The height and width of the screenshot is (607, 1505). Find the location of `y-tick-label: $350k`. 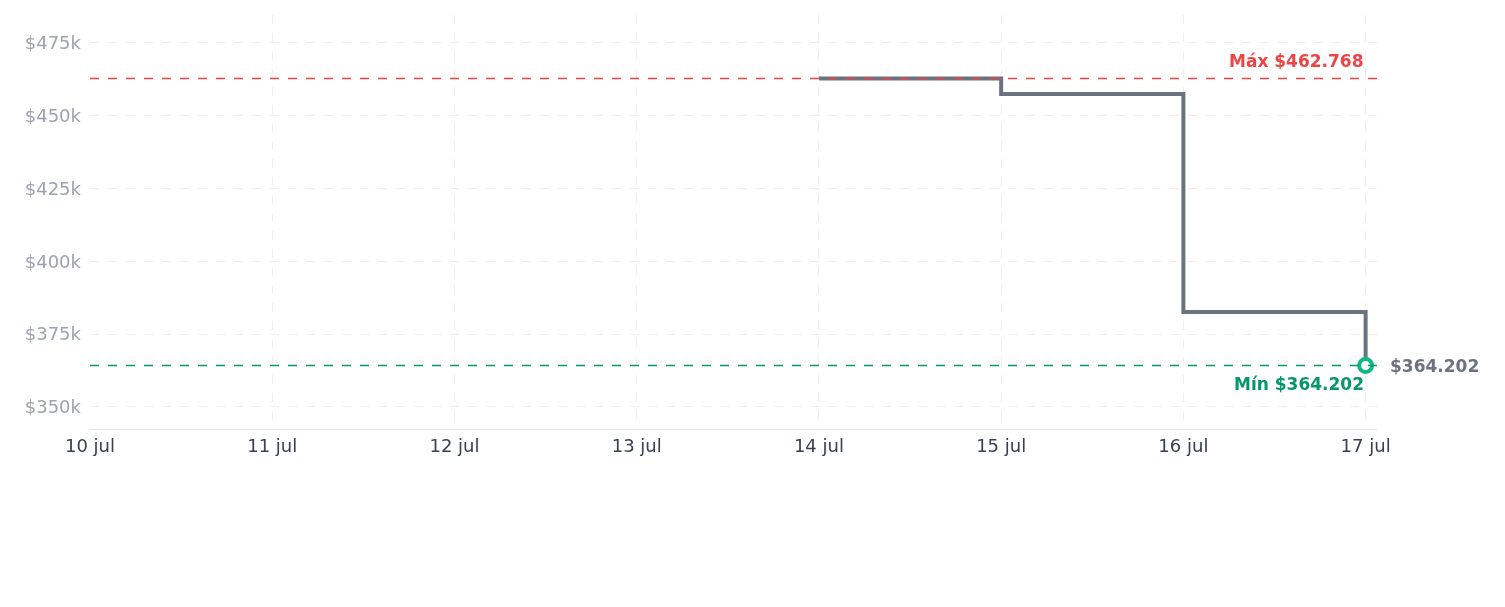

y-tick-label: $350k is located at coordinates (53, 407).